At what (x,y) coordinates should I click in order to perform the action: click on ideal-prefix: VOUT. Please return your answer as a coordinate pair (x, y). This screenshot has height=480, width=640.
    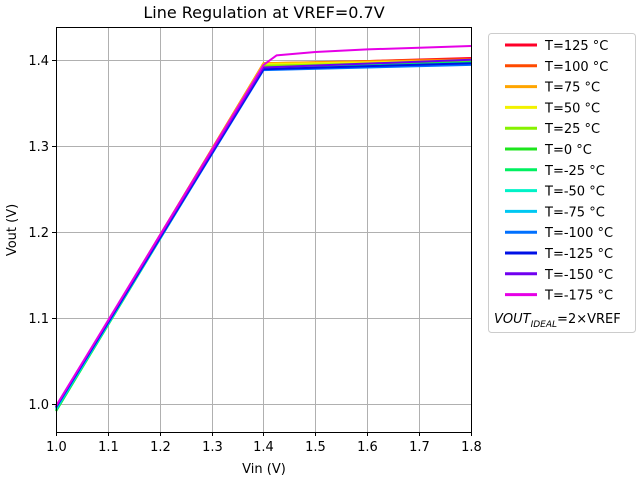
    Looking at the image, I should click on (513, 319).